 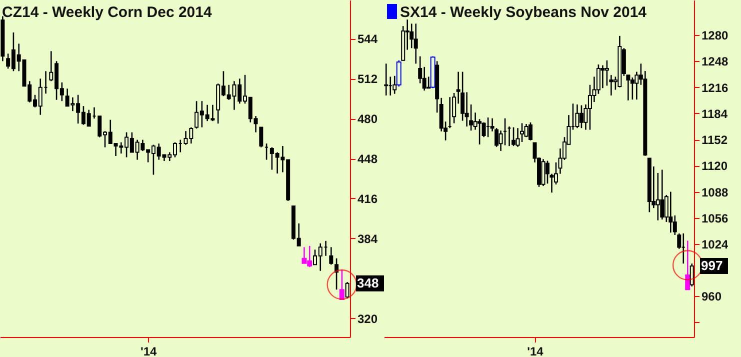 What do you see at coordinates (368, 39) in the screenshot?
I see `y-tick-label: 544` at bounding box center [368, 39].